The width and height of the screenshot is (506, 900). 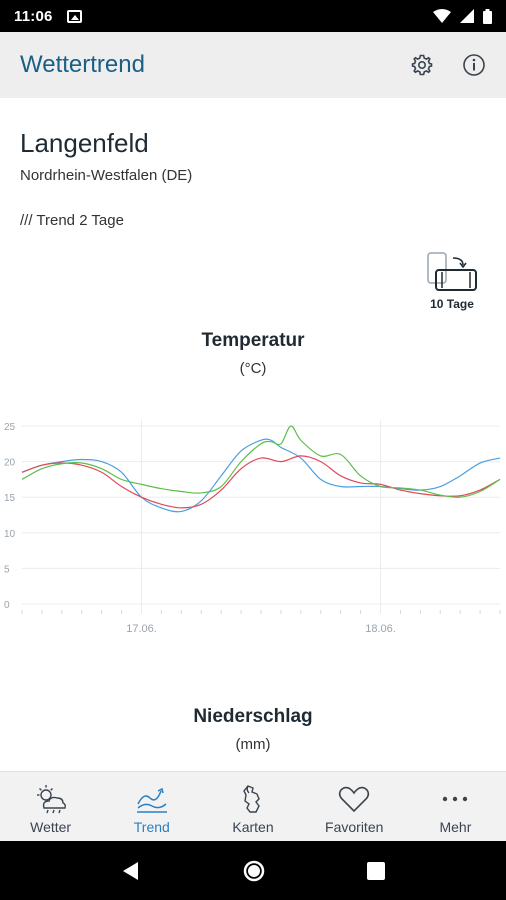 What do you see at coordinates (474, 65) in the screenshot?
I see `info-icon` at bounding box center [474, 65].